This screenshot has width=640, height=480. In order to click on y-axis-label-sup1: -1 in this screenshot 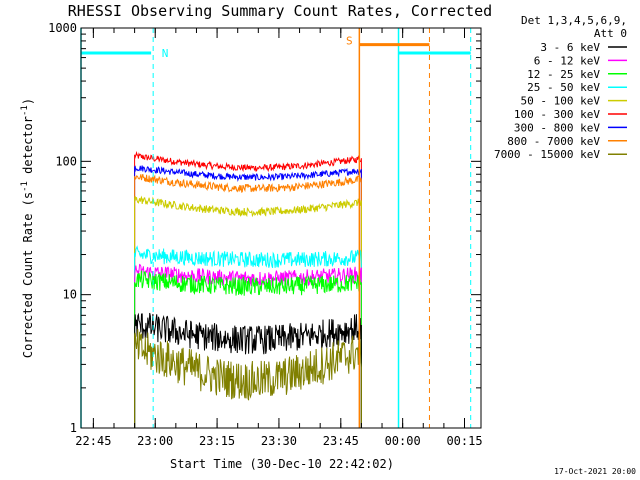, I will do `click(25, 186)`.